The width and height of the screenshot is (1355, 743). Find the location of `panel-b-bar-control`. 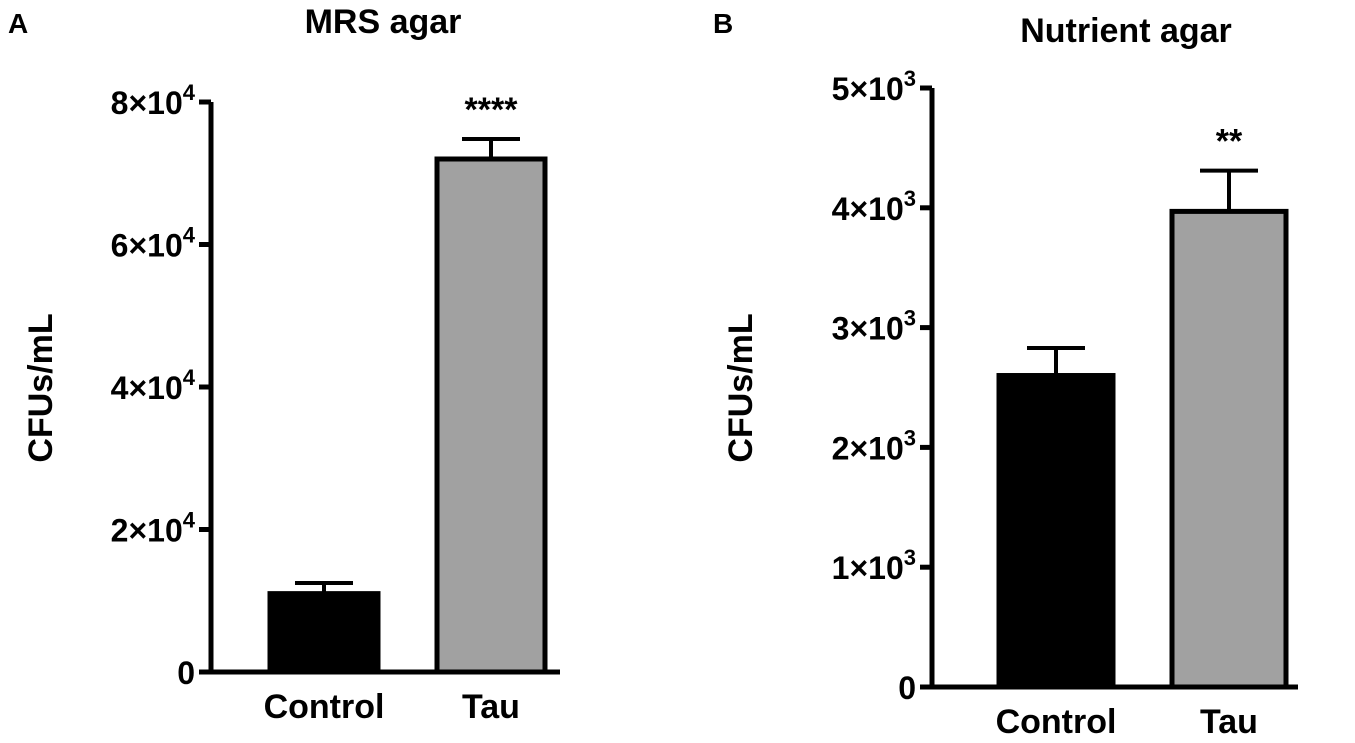

panel-b-bar-control is located at coordinates (1056, 531).